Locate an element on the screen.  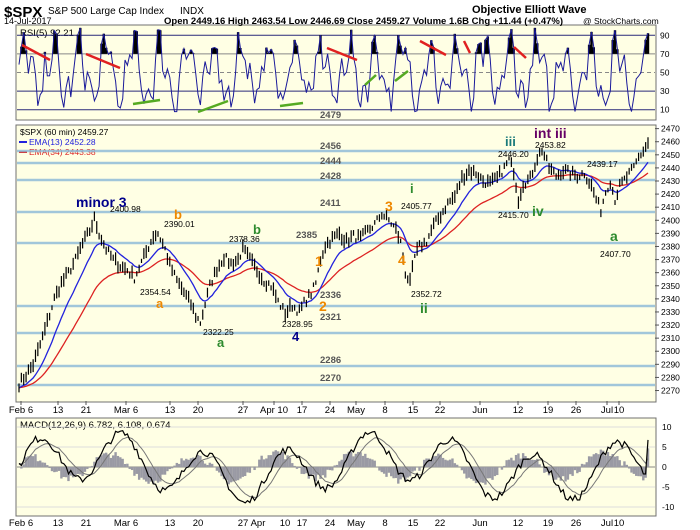
y-tick-label: 2450 is located at coordinates (670, 155).